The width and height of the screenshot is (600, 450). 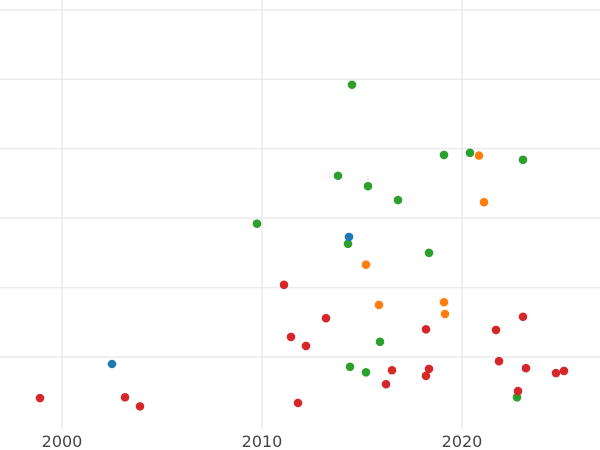 I want to click on x-tick-label: 2000, so click(x=62, y=441).